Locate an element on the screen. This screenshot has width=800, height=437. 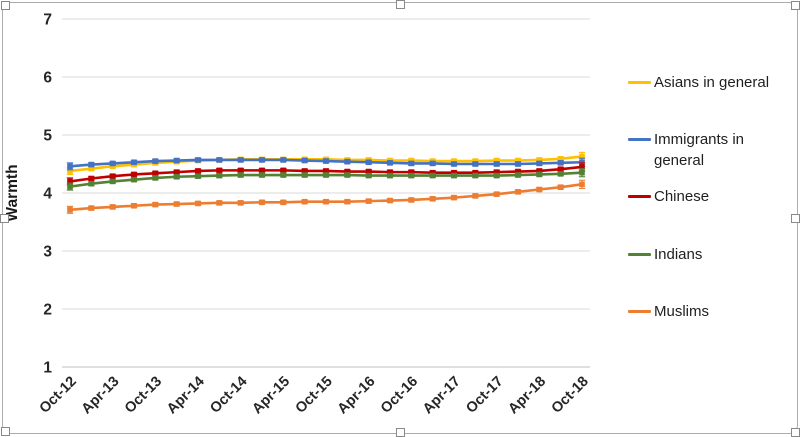
resize-handle-top-left is located at coordinates (5, 5).